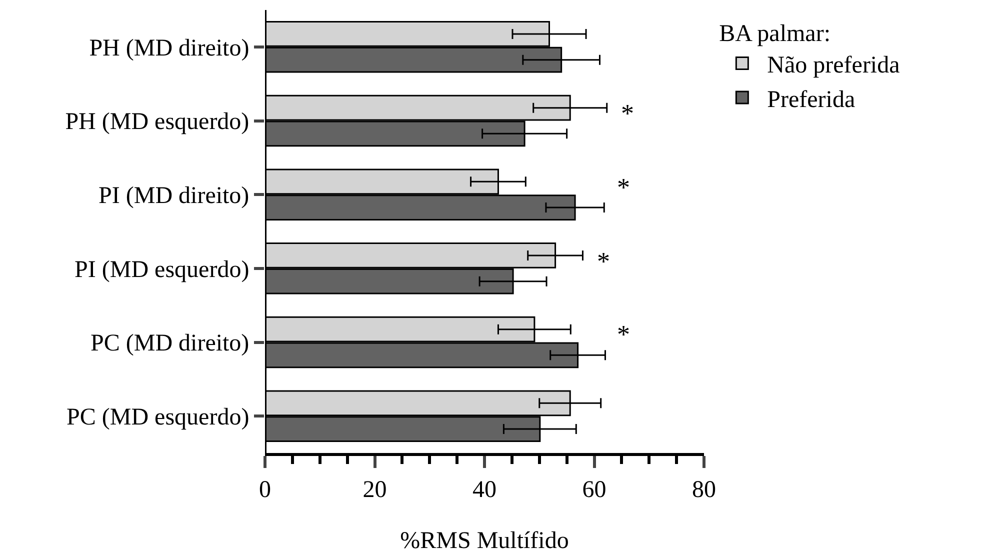  Describe the element at coordinates (169, 48) in the screenshot. I see `y-tick-label: PH (MD direito)` at that location.